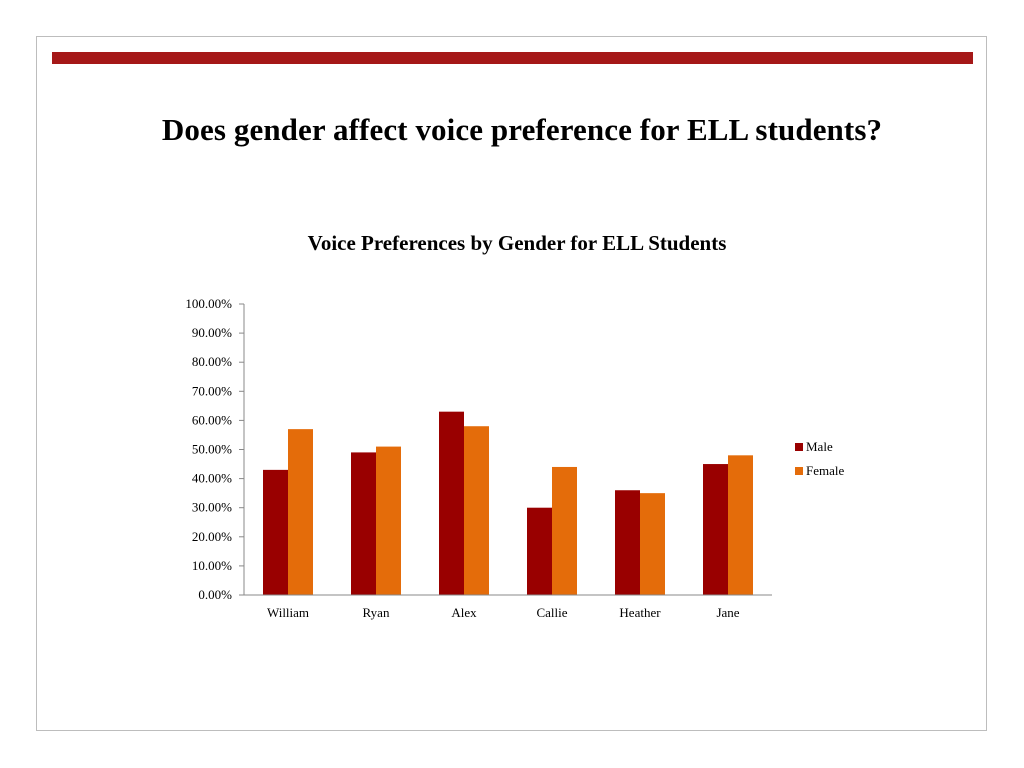 The image size is (1024, 768). Describe the element at coordinates (300, 512) in the screenshot. I see `bar-female-william` at that location.